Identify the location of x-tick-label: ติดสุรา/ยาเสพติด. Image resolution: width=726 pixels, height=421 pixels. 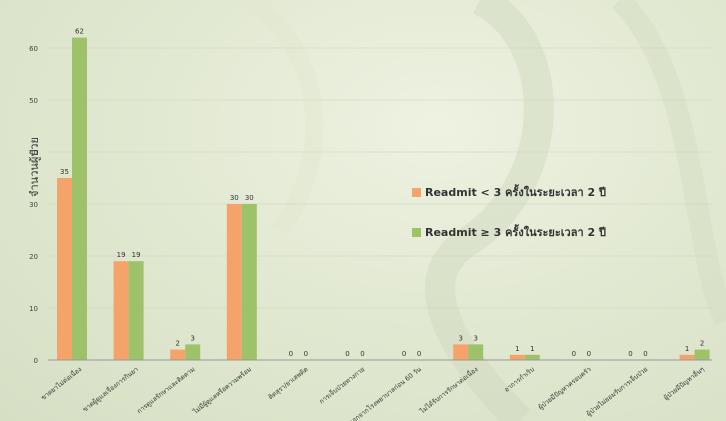
(288, 383).